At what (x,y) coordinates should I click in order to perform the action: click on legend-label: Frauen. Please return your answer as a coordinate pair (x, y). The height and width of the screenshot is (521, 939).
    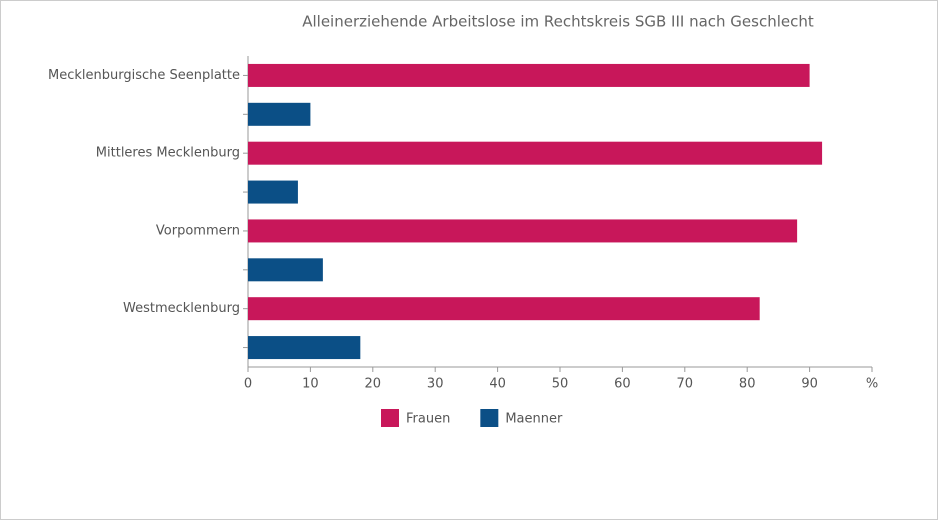
    Looking at the image, I should click on (428, 419).